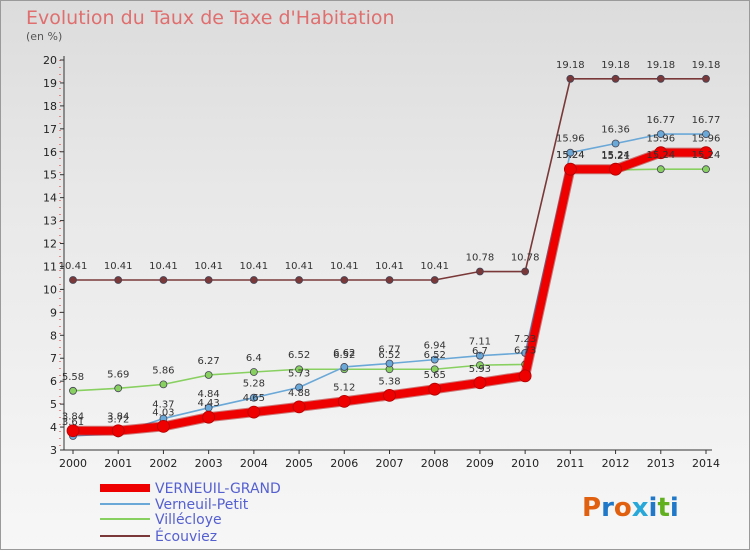 This screenshot has width=750, height=550. Describe the element at coordinates (50, 106) in the screenshot. I see `y-tick-label: 18` at that location.